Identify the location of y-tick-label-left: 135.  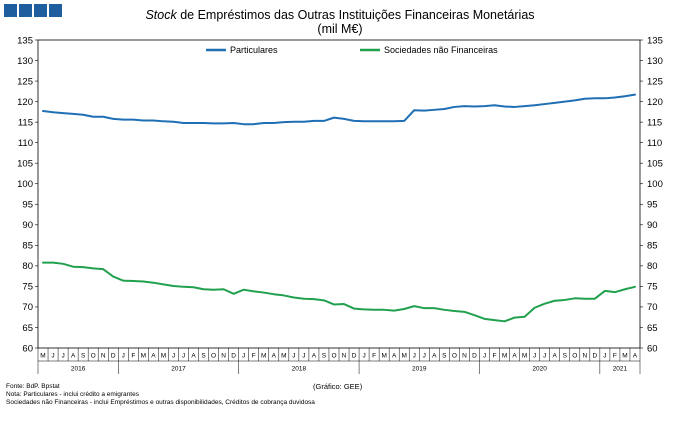
(25, 40).